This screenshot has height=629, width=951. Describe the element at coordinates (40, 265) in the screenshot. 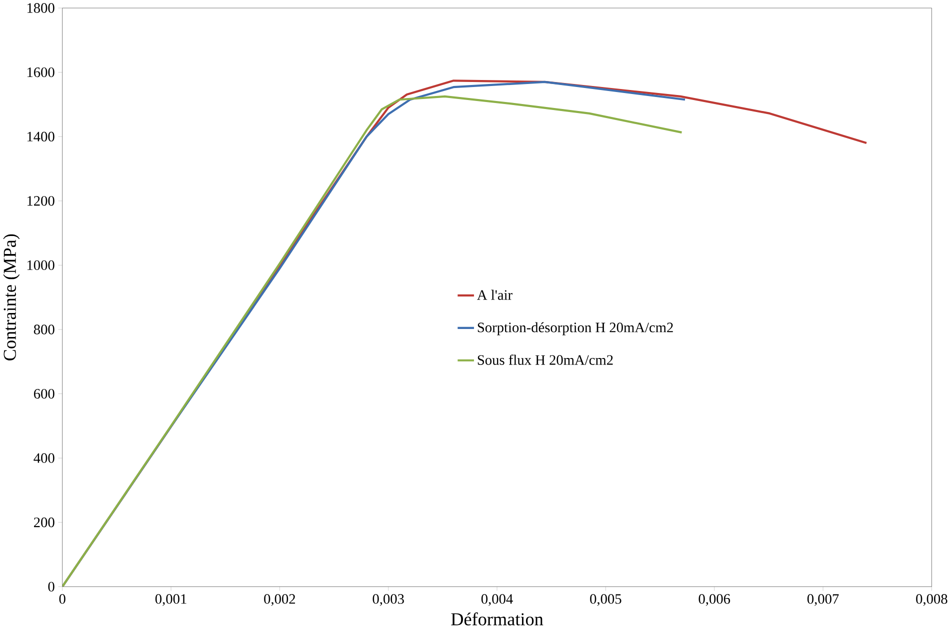

I see `y-tick-label: 1000` at that location.